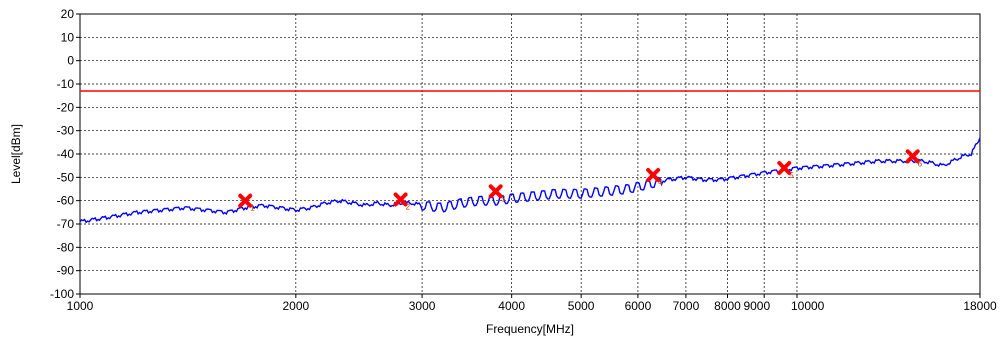 The height and width of the screenshot is (343, 1006). What do you see at coordinates (756, 306) in the screenshot?
I see `x-tick-label: 9000` at bounding box center [756, 306].